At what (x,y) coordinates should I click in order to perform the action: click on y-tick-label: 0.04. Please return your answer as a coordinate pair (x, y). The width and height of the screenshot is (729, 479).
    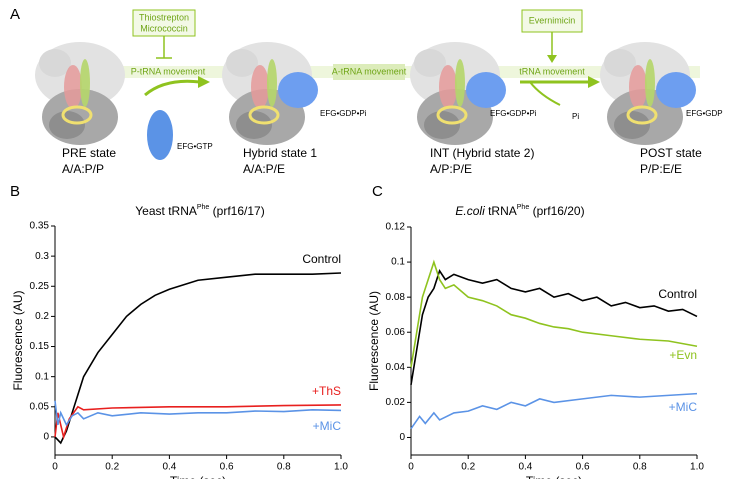
    Looking at the image, I should click on (396, 367).